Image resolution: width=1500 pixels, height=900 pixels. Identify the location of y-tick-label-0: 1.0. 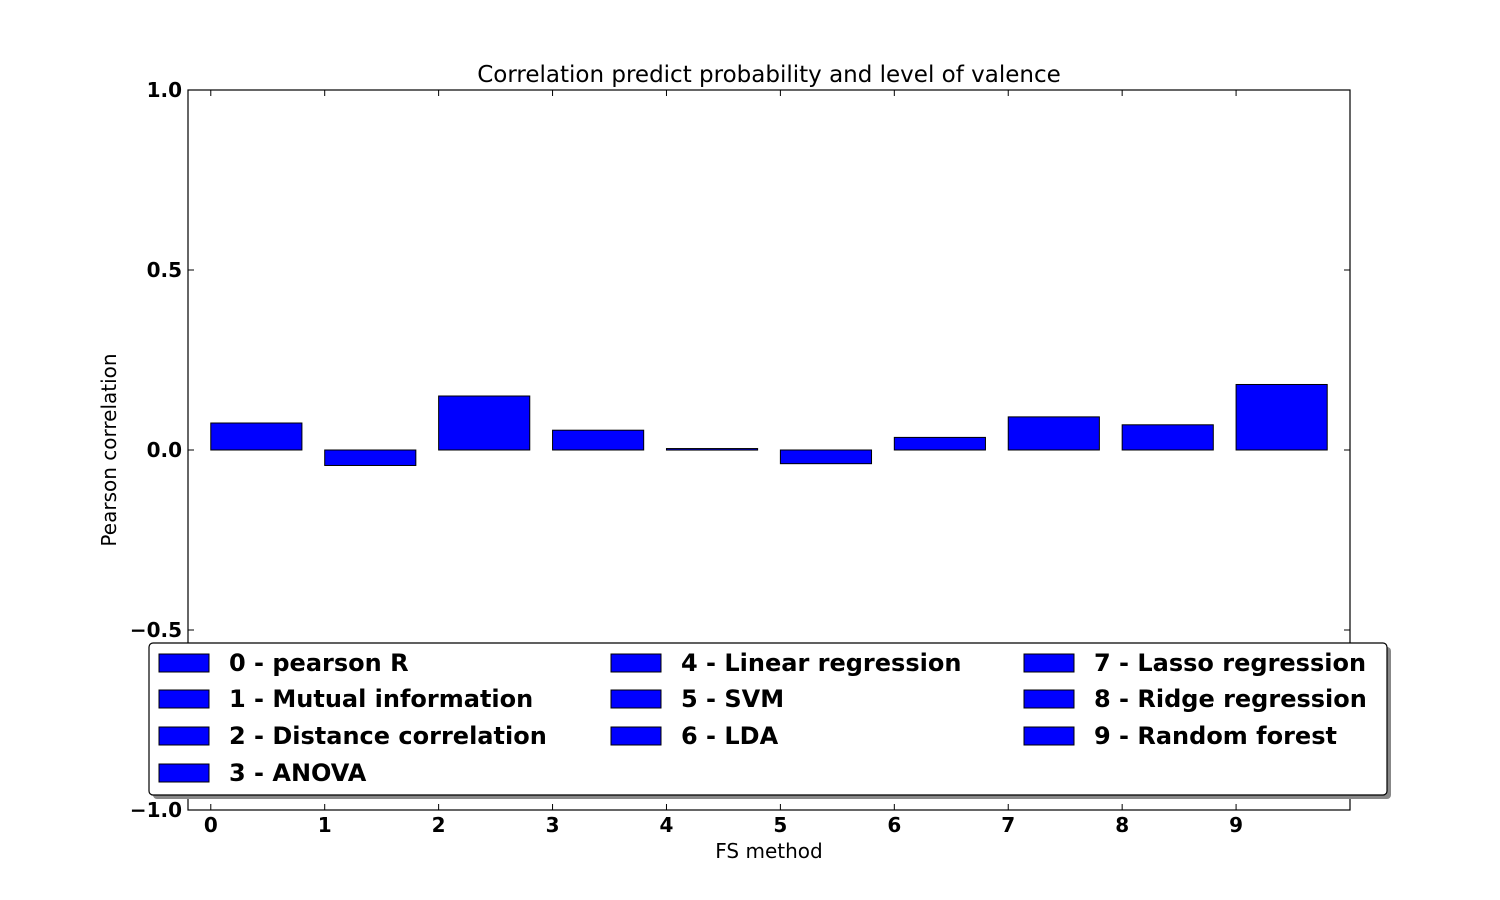
(164, 90).